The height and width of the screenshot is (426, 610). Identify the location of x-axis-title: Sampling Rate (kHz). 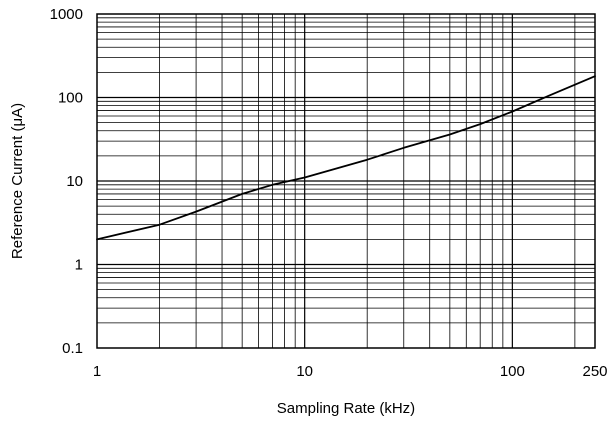
(346, 408).